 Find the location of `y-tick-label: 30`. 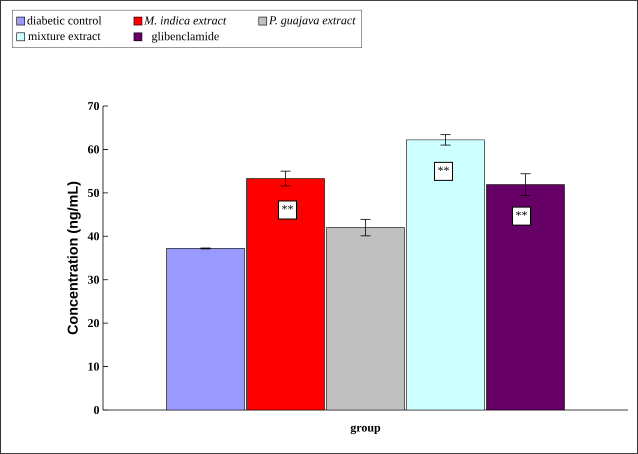

y-tick-label: 30 is located at coordinates (94, 280).